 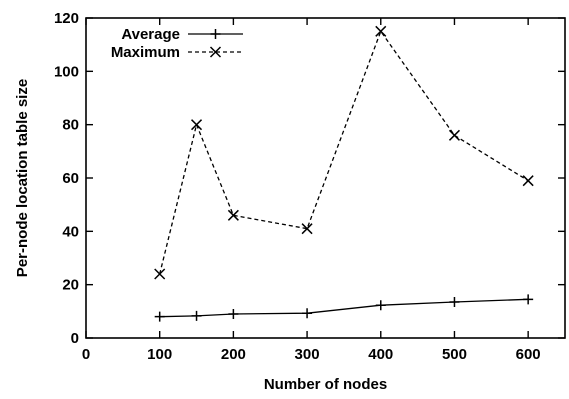 What do you see at coordinates (145, 52) in the screenshot?
I see `legend-label-maximum: Maximum` at bounding box center [145, 52].